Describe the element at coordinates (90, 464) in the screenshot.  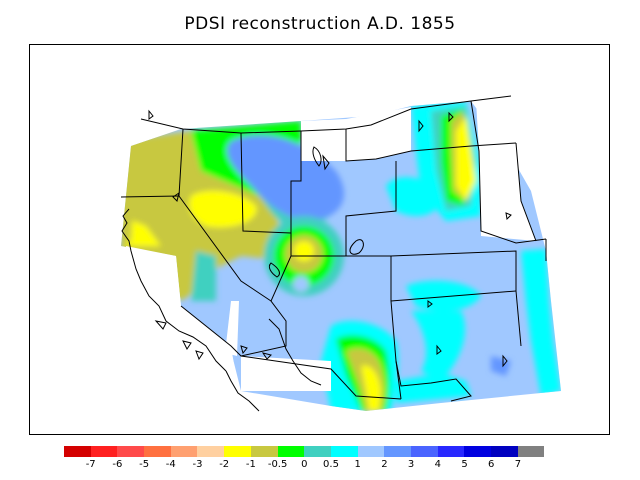
I see `legend-label: -7` at that location.